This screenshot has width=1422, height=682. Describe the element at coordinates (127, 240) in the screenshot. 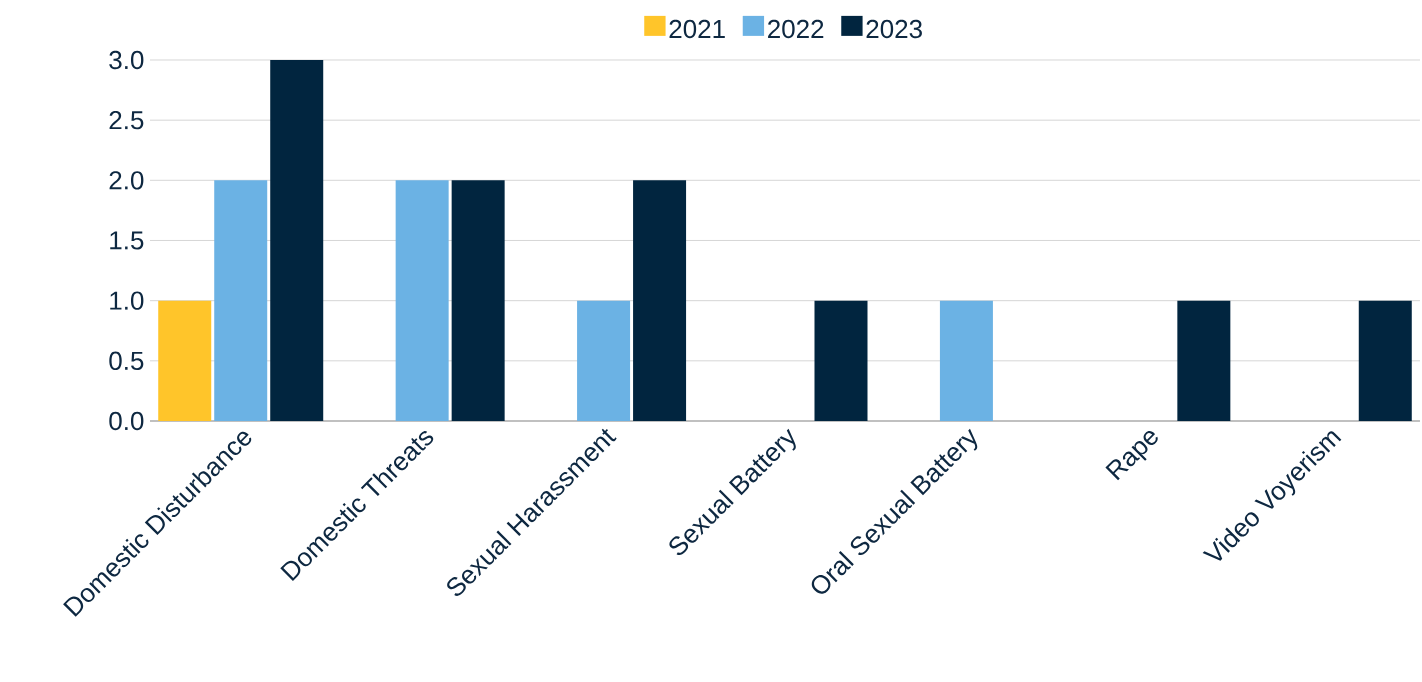

I see `y-tick-label: 1.5` at that location.